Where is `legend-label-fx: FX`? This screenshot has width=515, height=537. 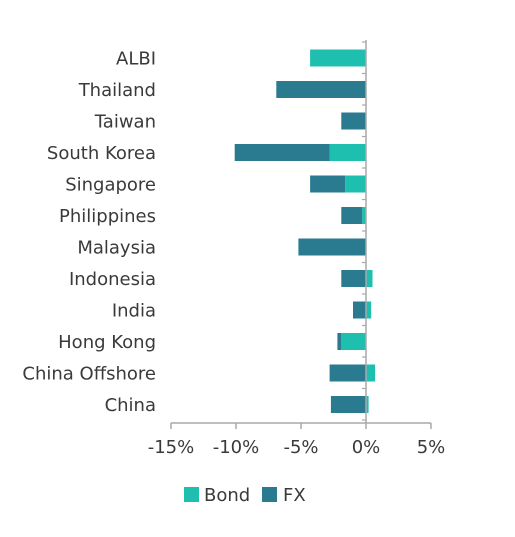
legend-label-fx: FX is located at coordinates (294, 495).